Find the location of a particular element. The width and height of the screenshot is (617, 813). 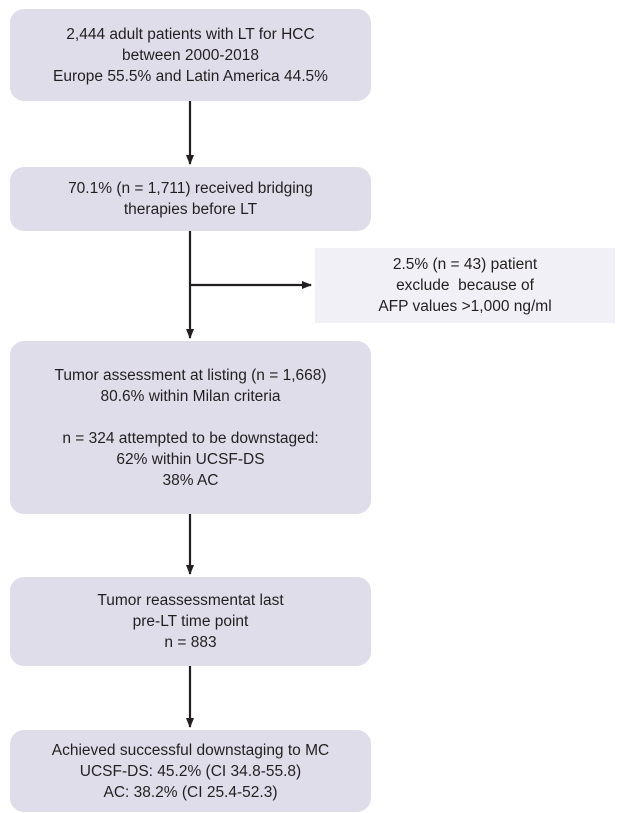

reassessment-line-2: pre-LT time point is located at coordinates (190, 621).